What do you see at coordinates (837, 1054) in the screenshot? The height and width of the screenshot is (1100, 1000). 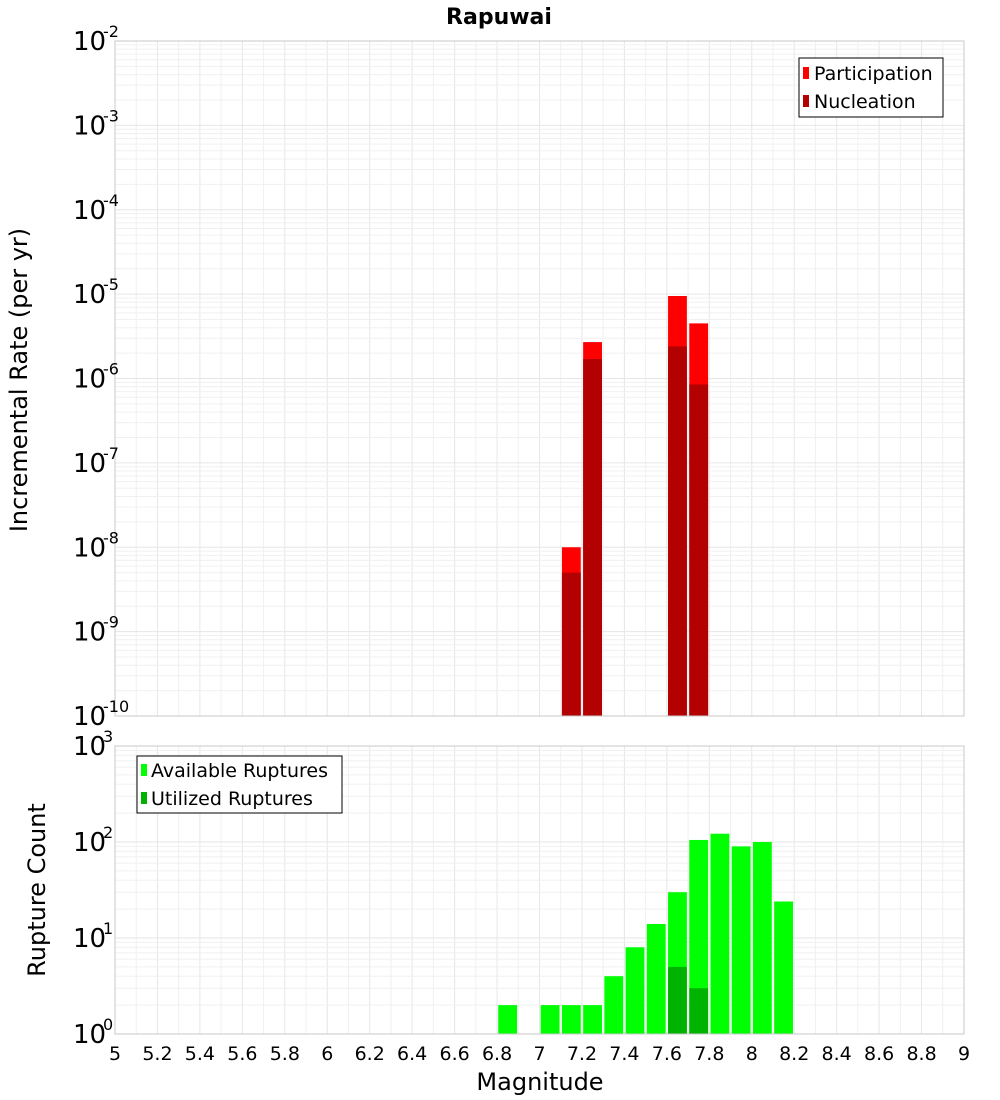 I see `x-tick-label: 8.4` at bounding box center [837, 1054].